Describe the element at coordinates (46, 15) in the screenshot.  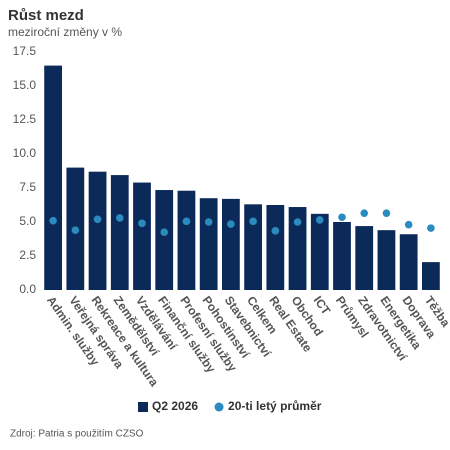
I see `chart-title: Růst mezd` at that location.